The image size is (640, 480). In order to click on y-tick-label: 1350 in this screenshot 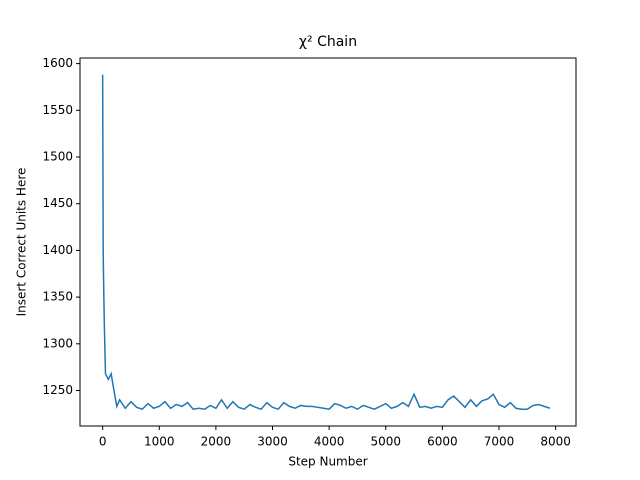, I will do `click(57, 297)`.